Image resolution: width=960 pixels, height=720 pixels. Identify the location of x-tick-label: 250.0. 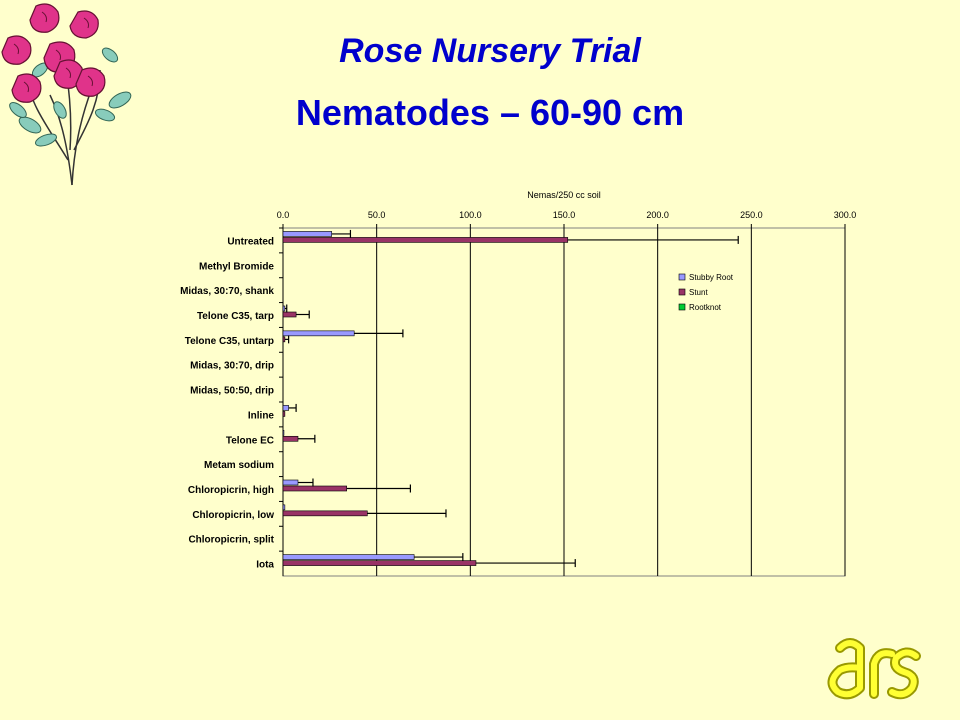
(751, 215).